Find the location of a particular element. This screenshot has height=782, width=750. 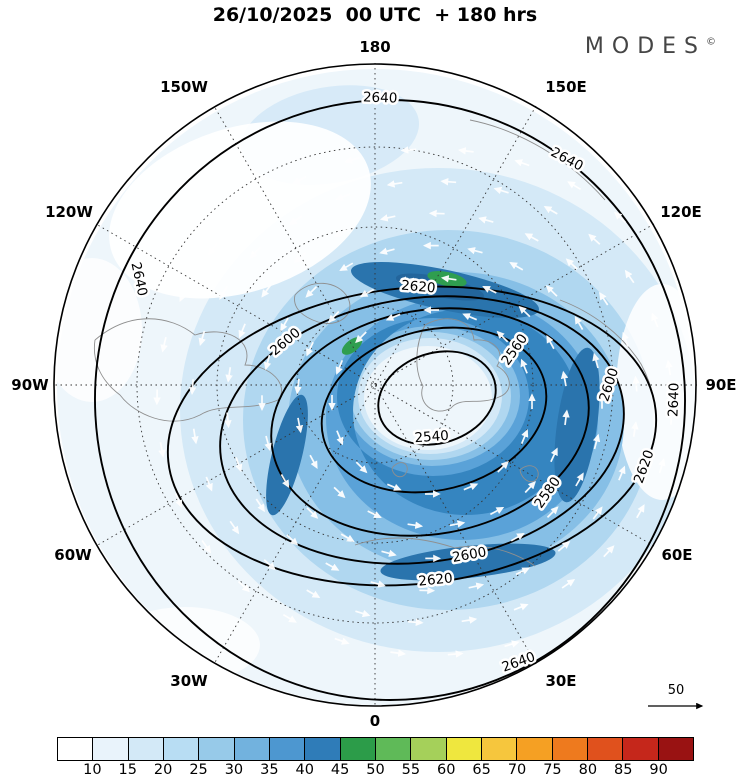

reference-vector: 50 is located at coordinates (676, 696).